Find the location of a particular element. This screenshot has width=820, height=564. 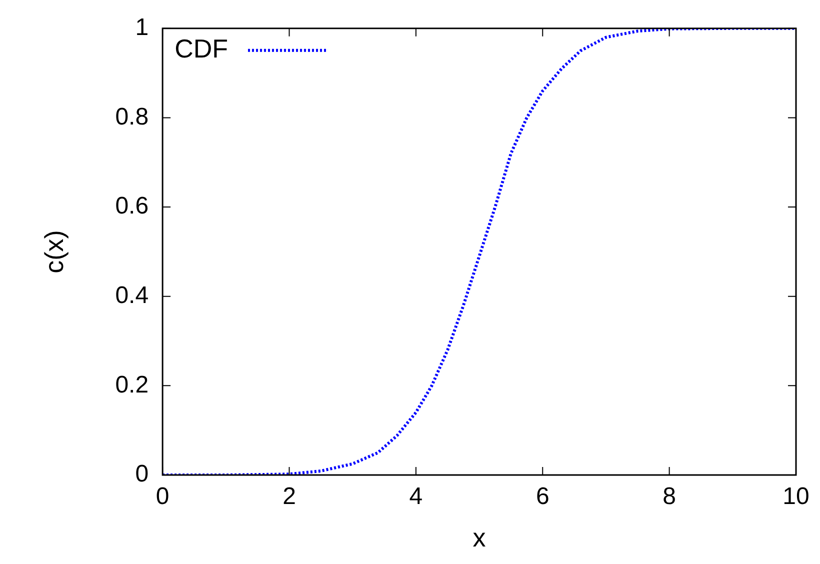

x-tick-label: 6 is located at coordinates (543, 496).